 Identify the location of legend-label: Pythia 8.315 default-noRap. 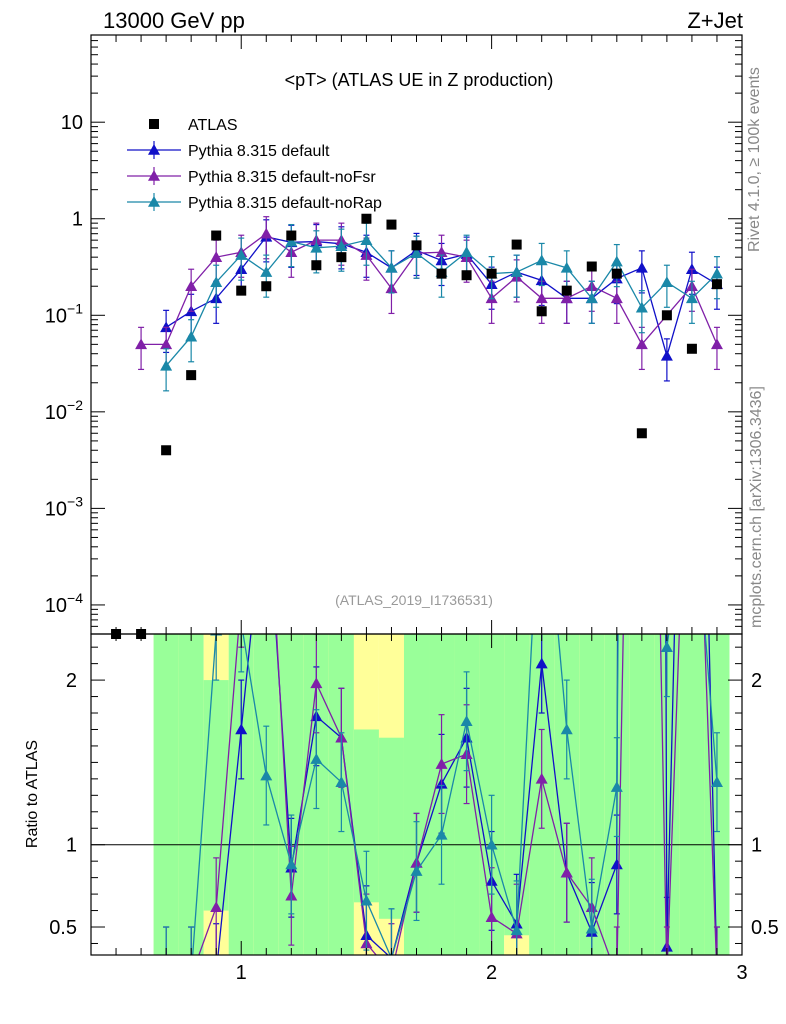
(285, 203).